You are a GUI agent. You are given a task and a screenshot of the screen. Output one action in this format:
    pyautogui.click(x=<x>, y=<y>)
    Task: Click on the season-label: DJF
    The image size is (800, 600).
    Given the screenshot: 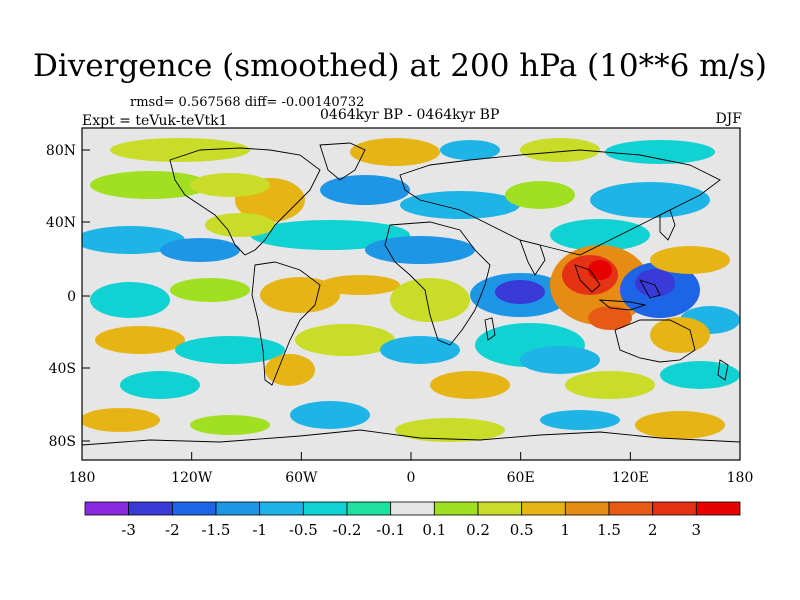 What is the action you would take?
    pyautogui.click(x=728, y=119)
    